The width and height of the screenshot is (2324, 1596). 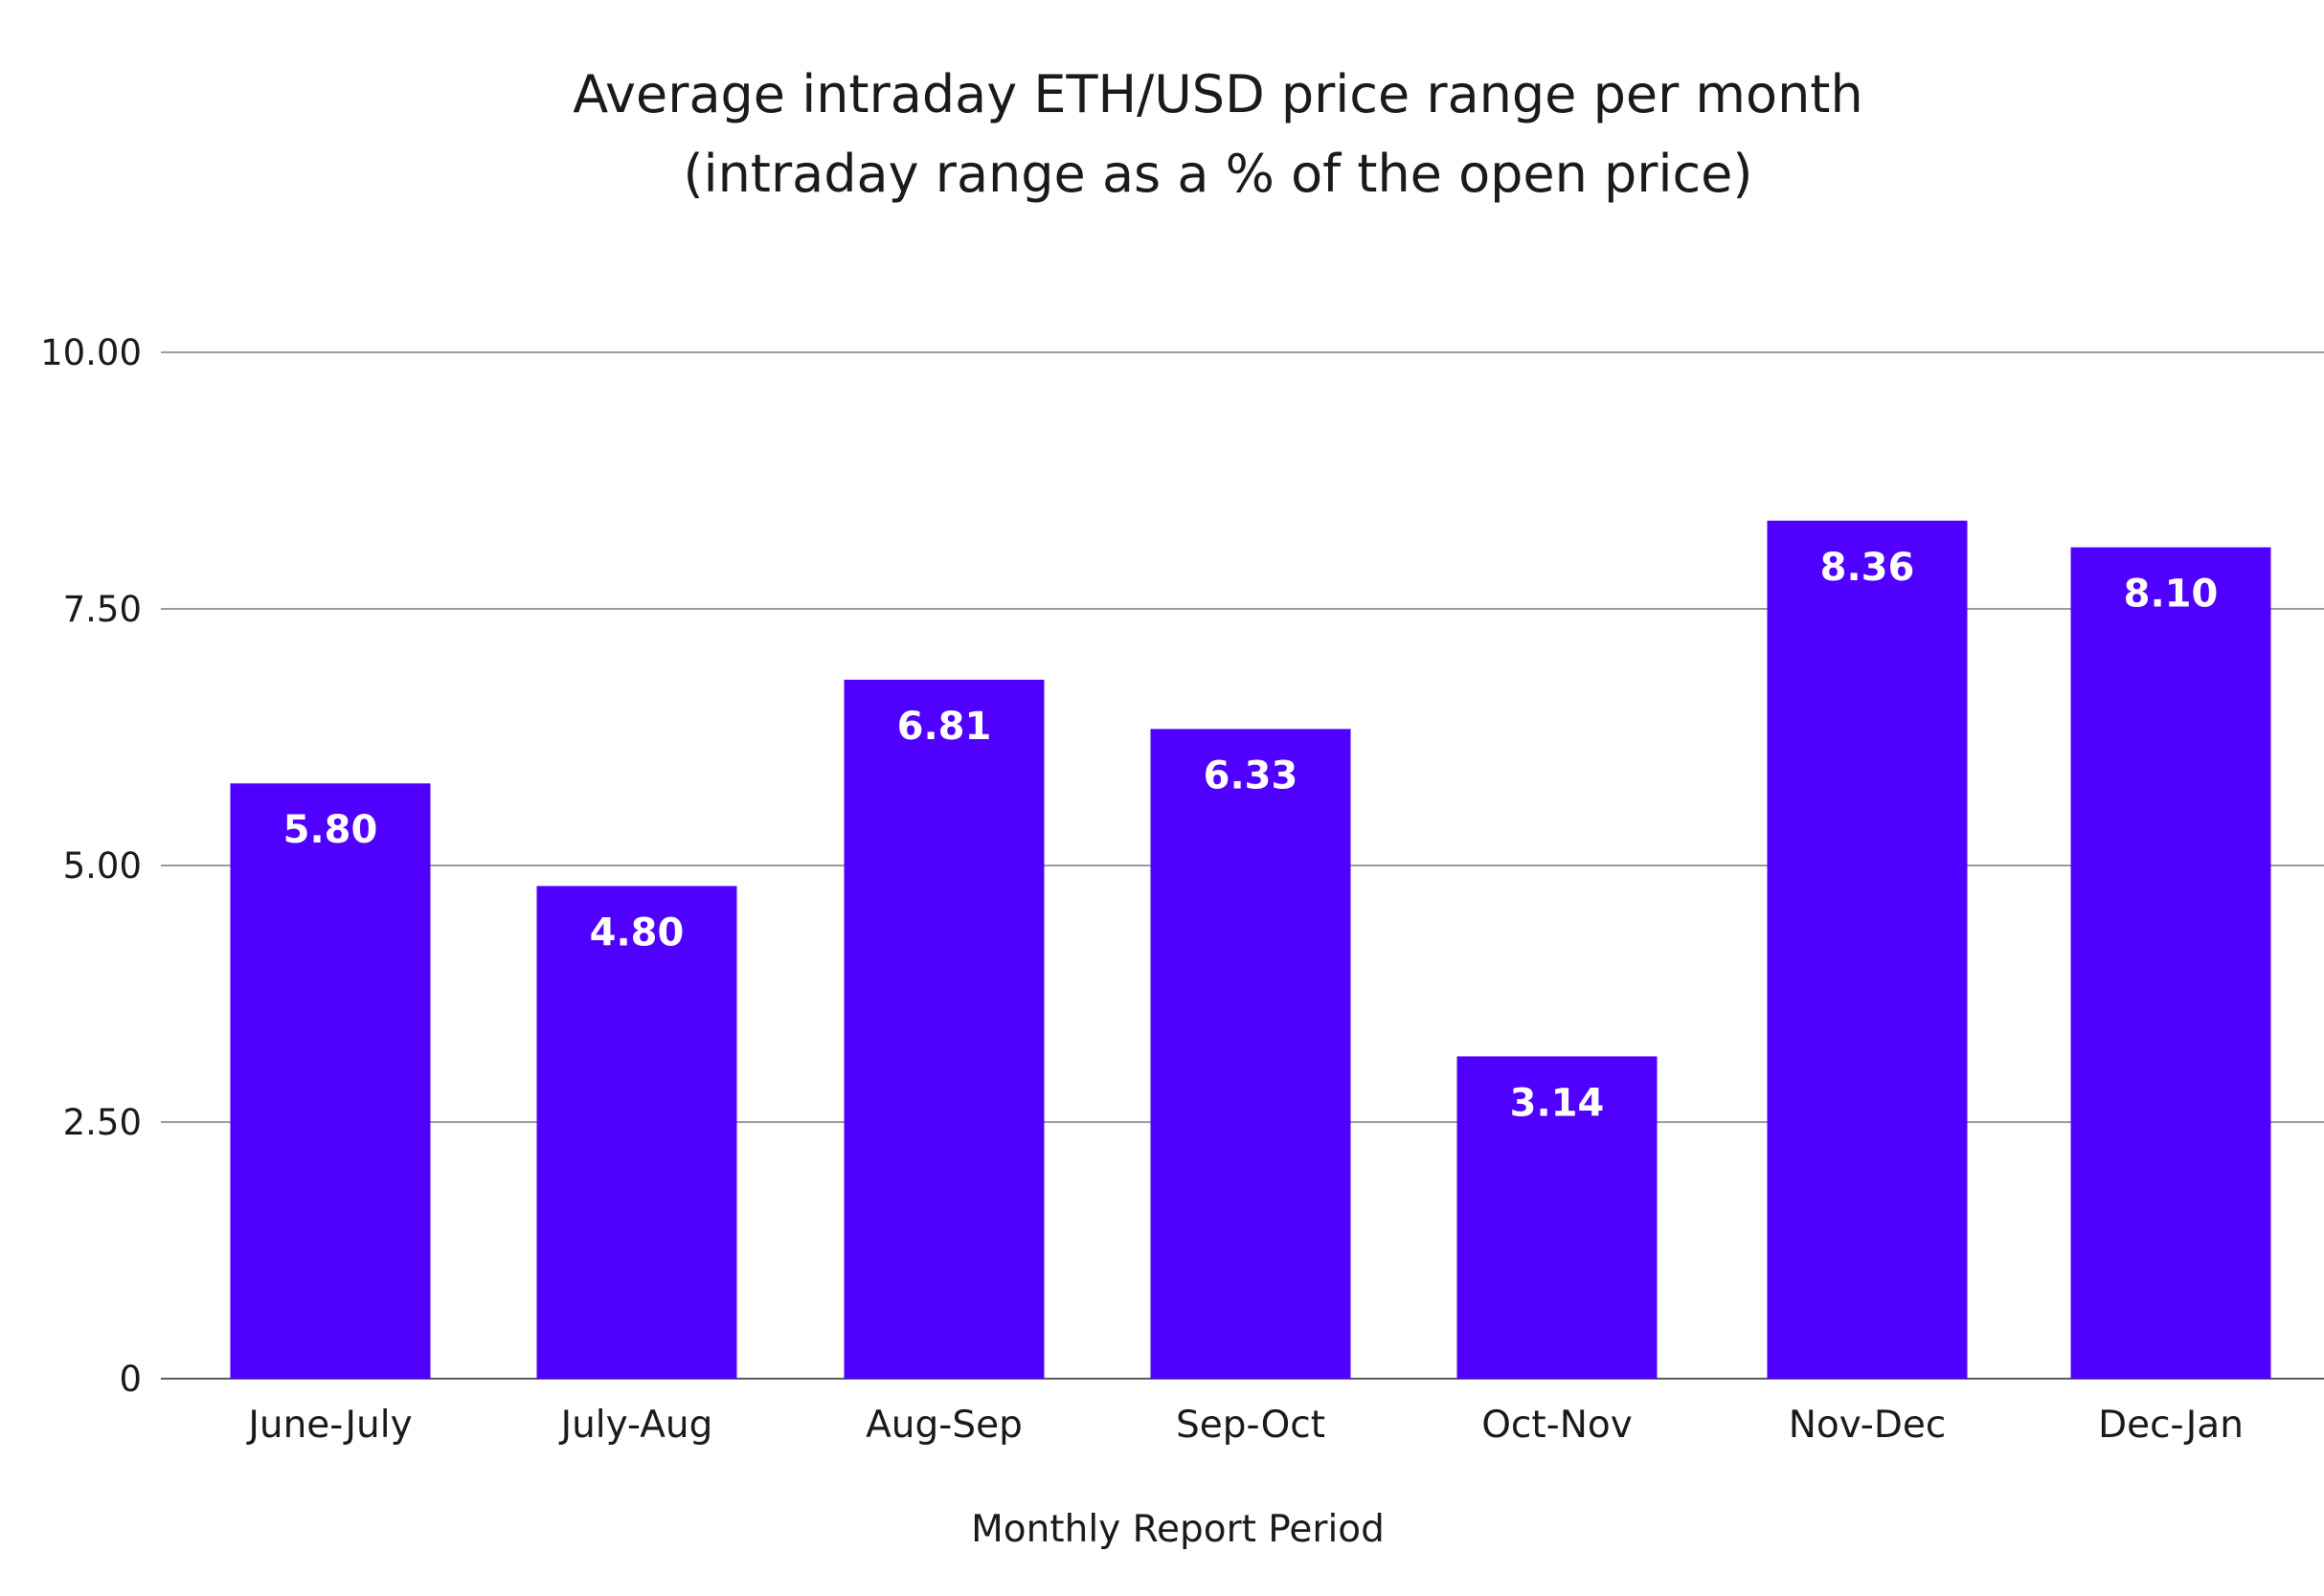 What do you see at coordinates (103, 609) in the screenshot?
I see `y-tick-label: 7.50` at bounding box center [103, 609].